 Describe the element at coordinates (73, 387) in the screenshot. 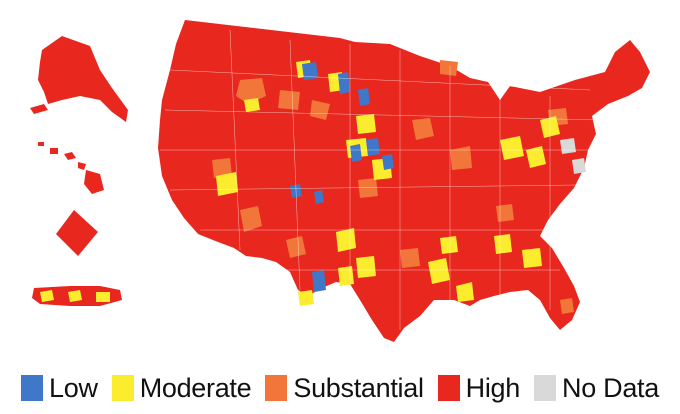

I see `legend-label-low: Low` at that location.